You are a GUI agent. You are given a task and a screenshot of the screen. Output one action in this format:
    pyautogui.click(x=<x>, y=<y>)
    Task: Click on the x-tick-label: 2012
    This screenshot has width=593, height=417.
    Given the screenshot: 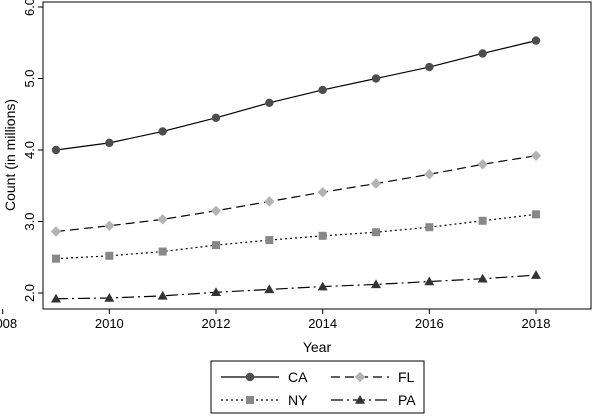 What is the action you would take?
    pyautogui.click(x=216, y=323)
    